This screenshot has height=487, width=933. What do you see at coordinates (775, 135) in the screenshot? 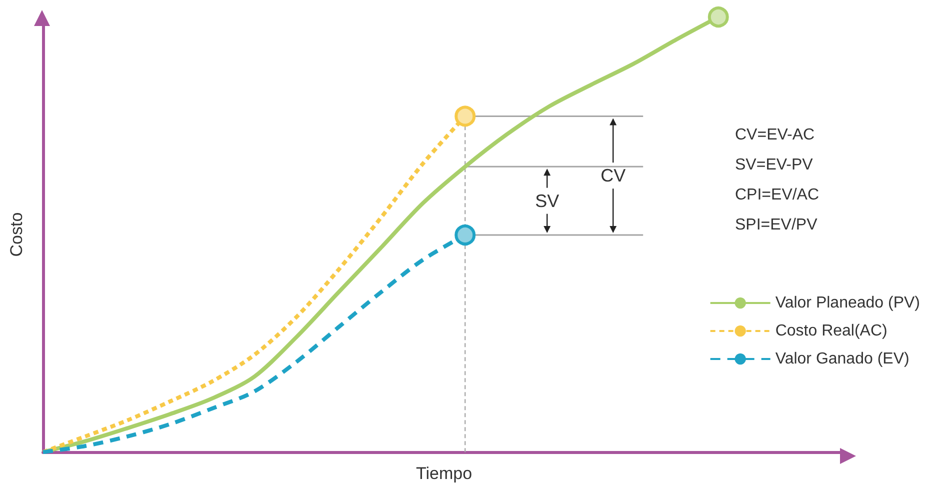
I see `annotation: CV=EV-AC` at bounding box center [775, 135].